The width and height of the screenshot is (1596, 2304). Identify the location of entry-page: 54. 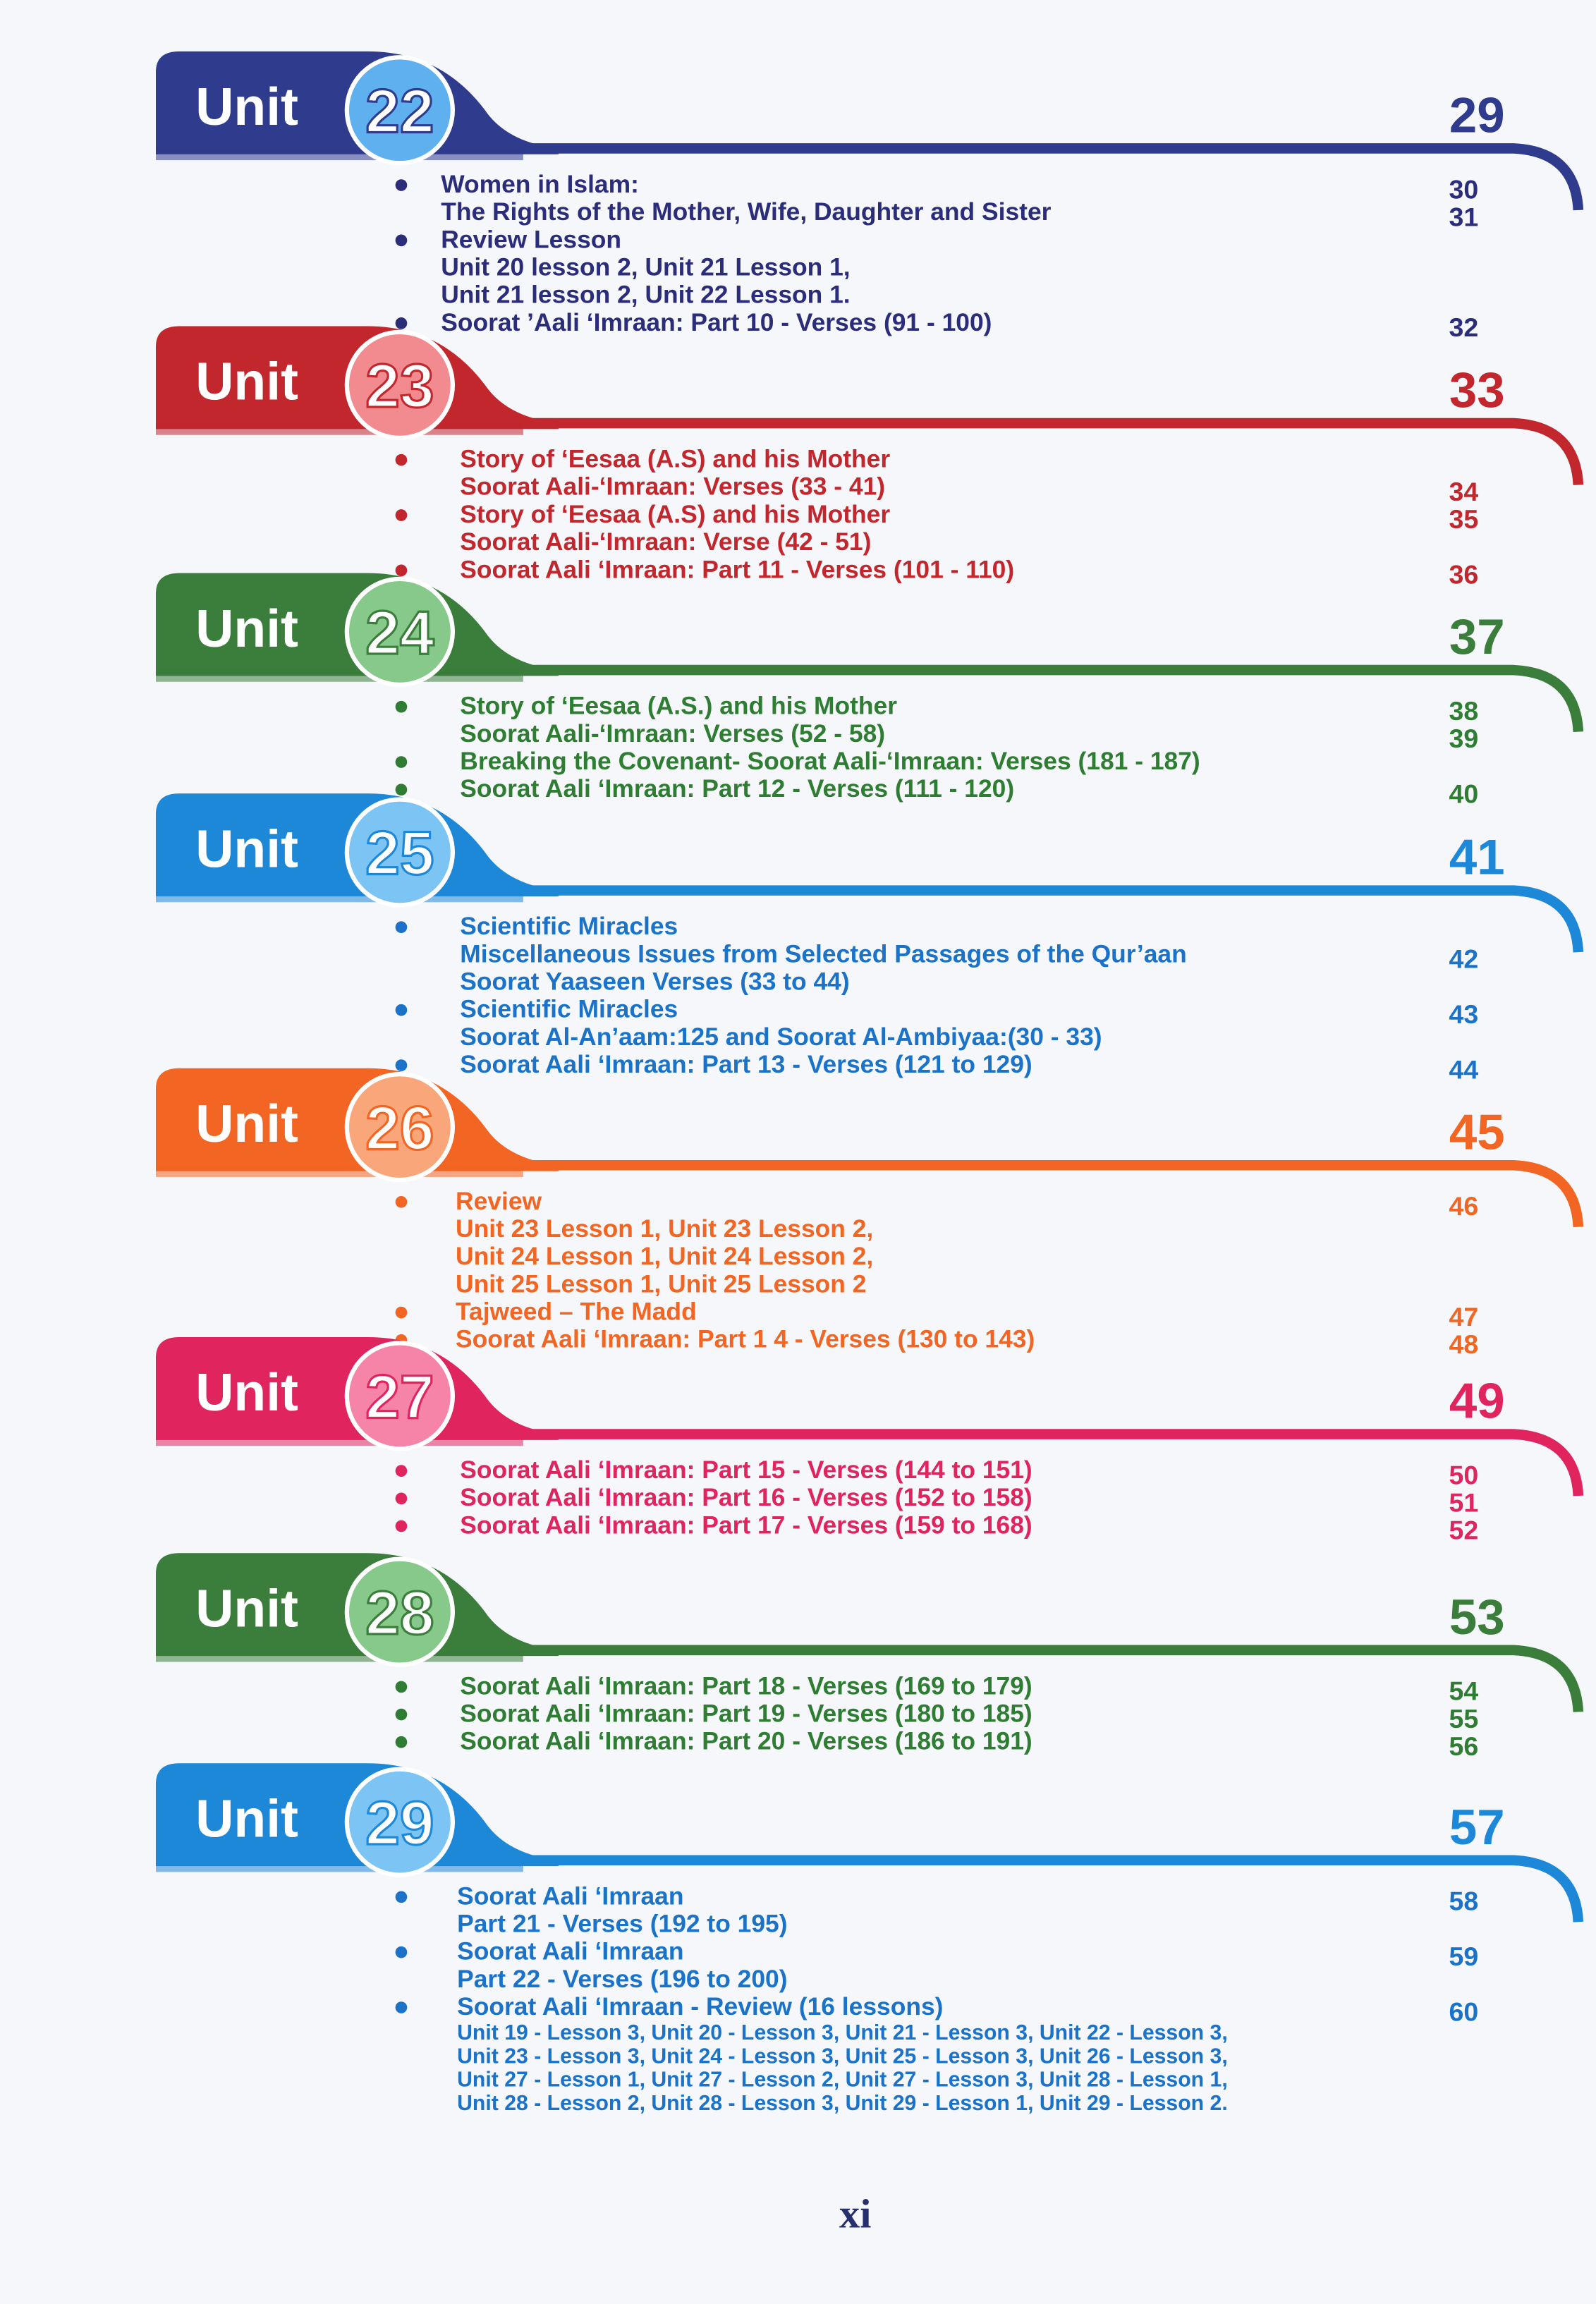
(1463, 1691).